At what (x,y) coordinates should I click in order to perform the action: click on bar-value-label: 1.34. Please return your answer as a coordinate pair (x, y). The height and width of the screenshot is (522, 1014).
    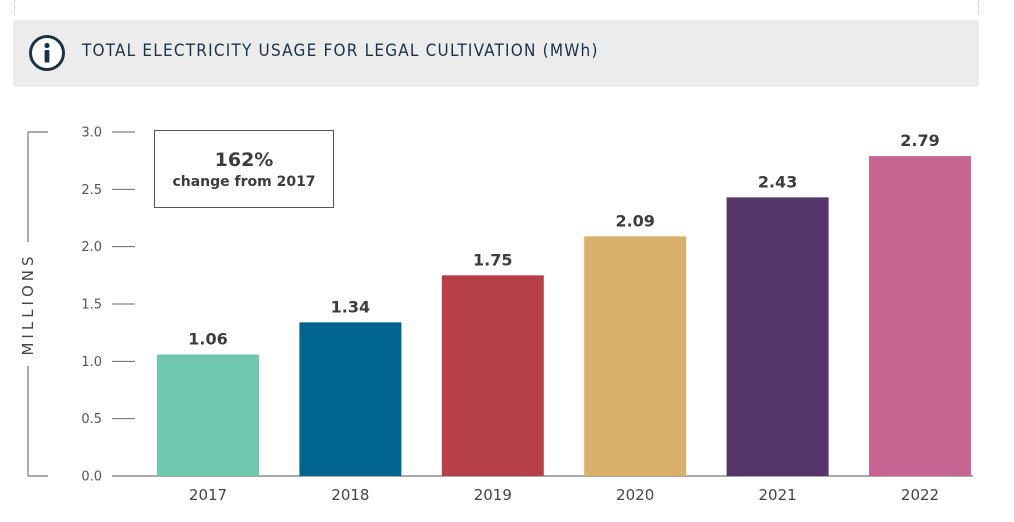
    Looking at the image, I should click on (350, 306).